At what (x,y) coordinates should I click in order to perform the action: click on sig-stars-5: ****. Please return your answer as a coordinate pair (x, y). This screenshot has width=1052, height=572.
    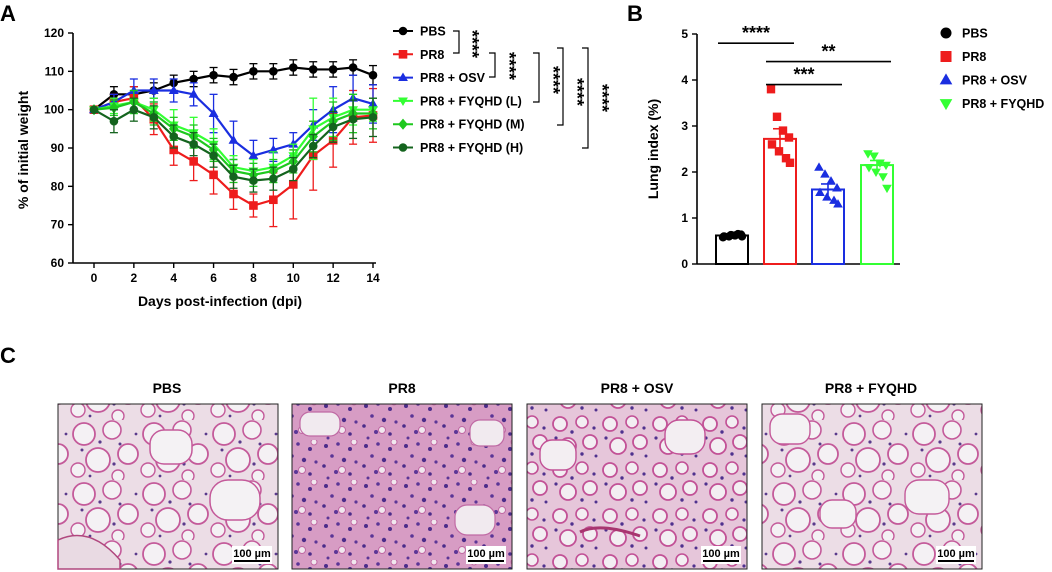
    Looking at the image, I should click on (602, 98).